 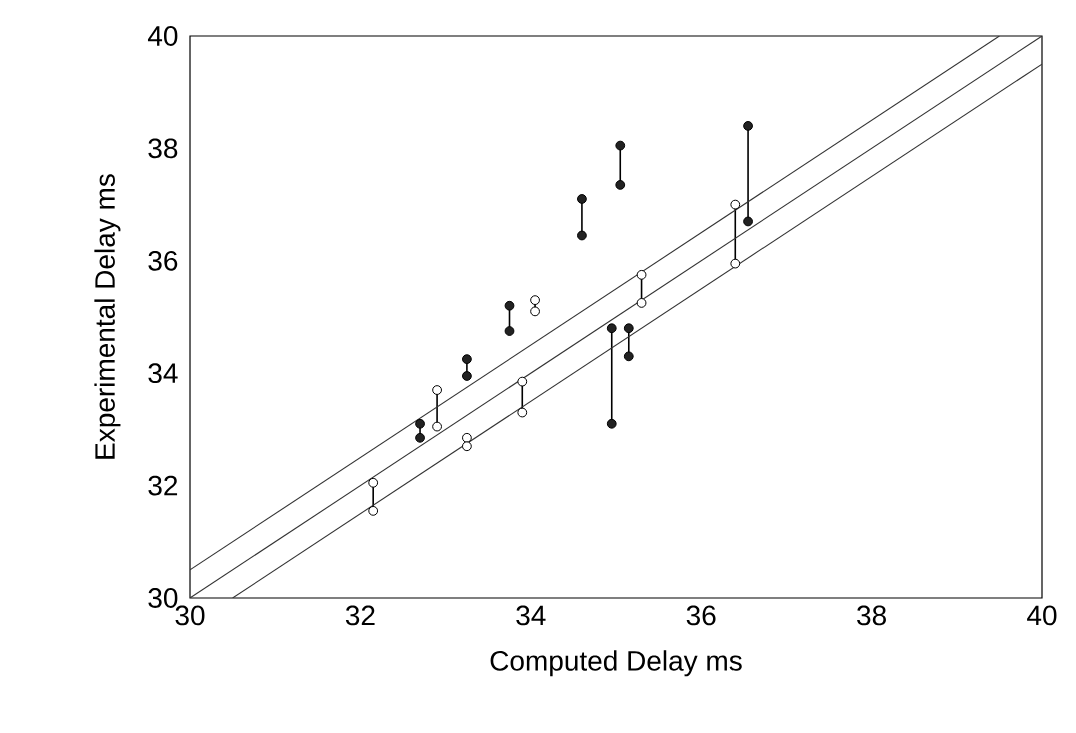 What do you see at coordinates (163, 485) in the screenshot?
I see `y-tick-label: 32` at bounding box center [163, 485].